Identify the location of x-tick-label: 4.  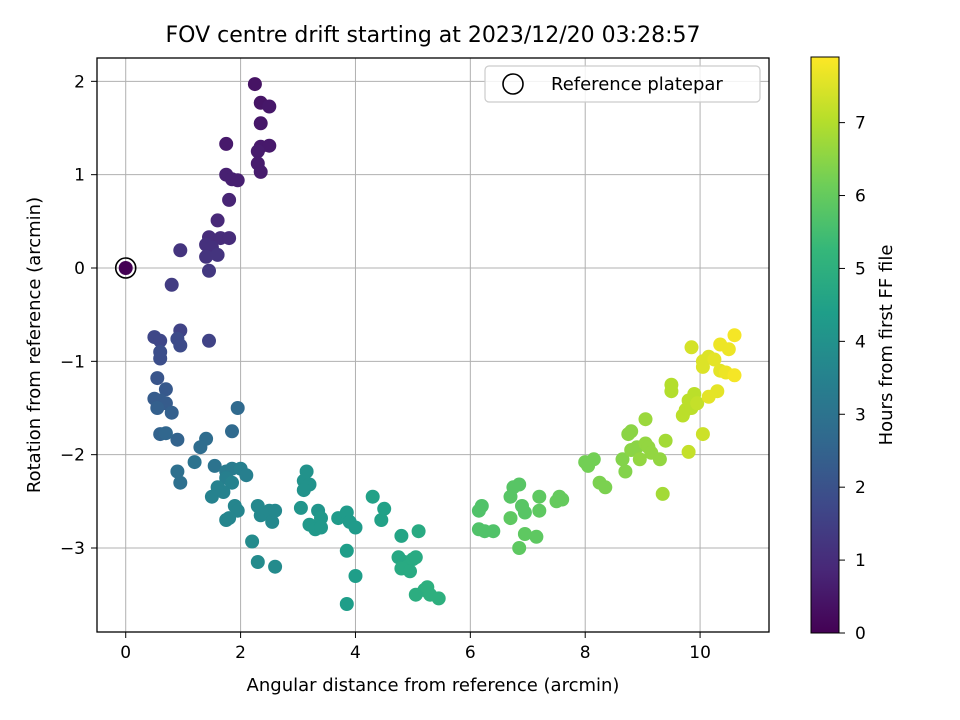
(355, 653).